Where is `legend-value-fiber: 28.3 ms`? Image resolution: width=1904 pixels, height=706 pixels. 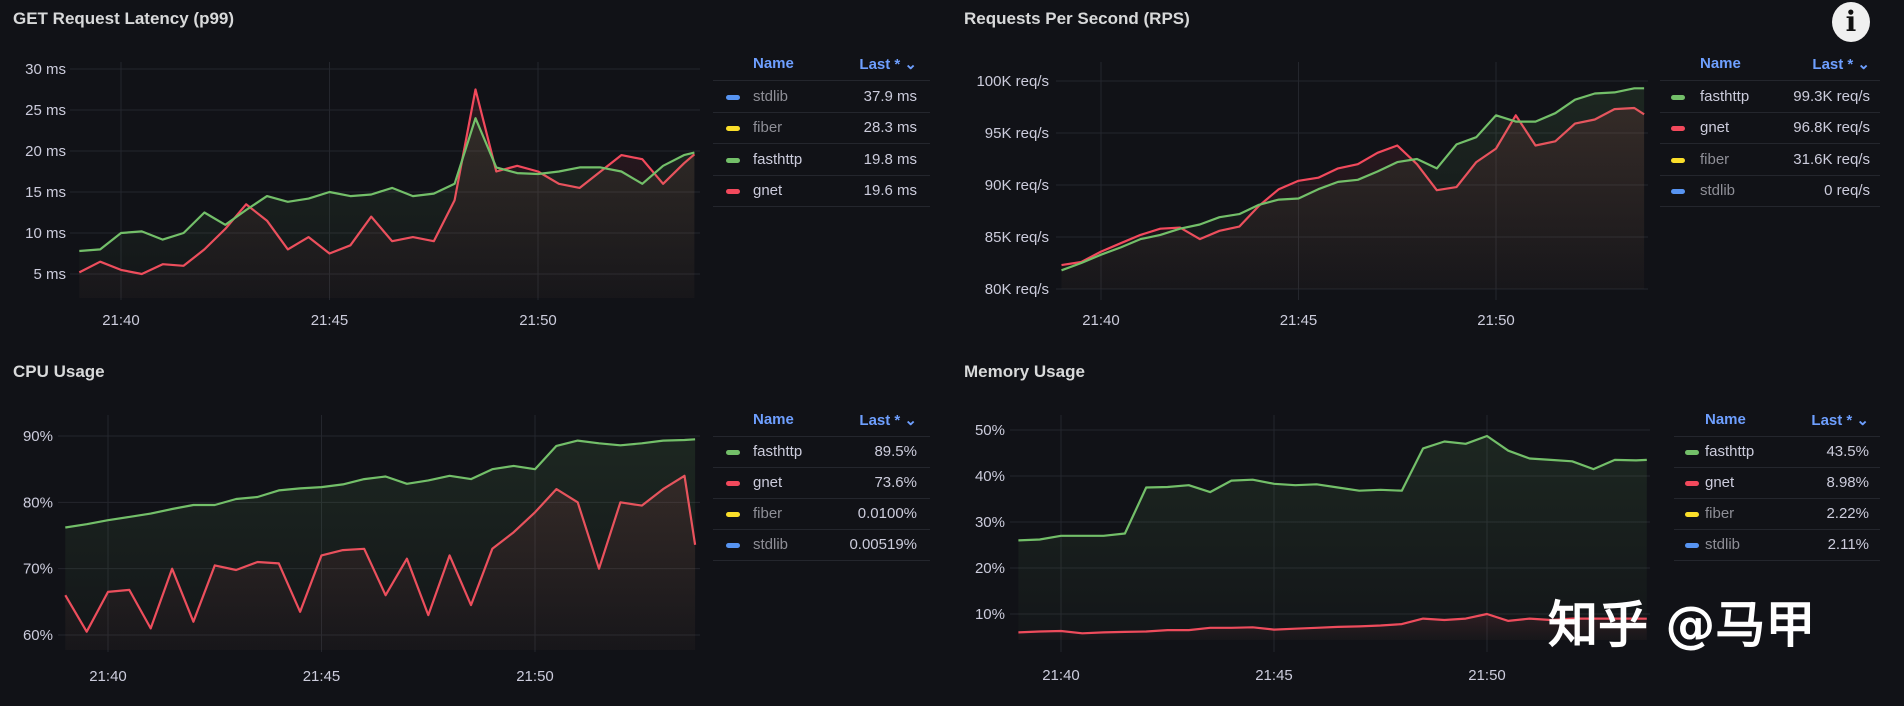 legend-value-fiber: 28.3 ms is located at coordinates (890, 127).